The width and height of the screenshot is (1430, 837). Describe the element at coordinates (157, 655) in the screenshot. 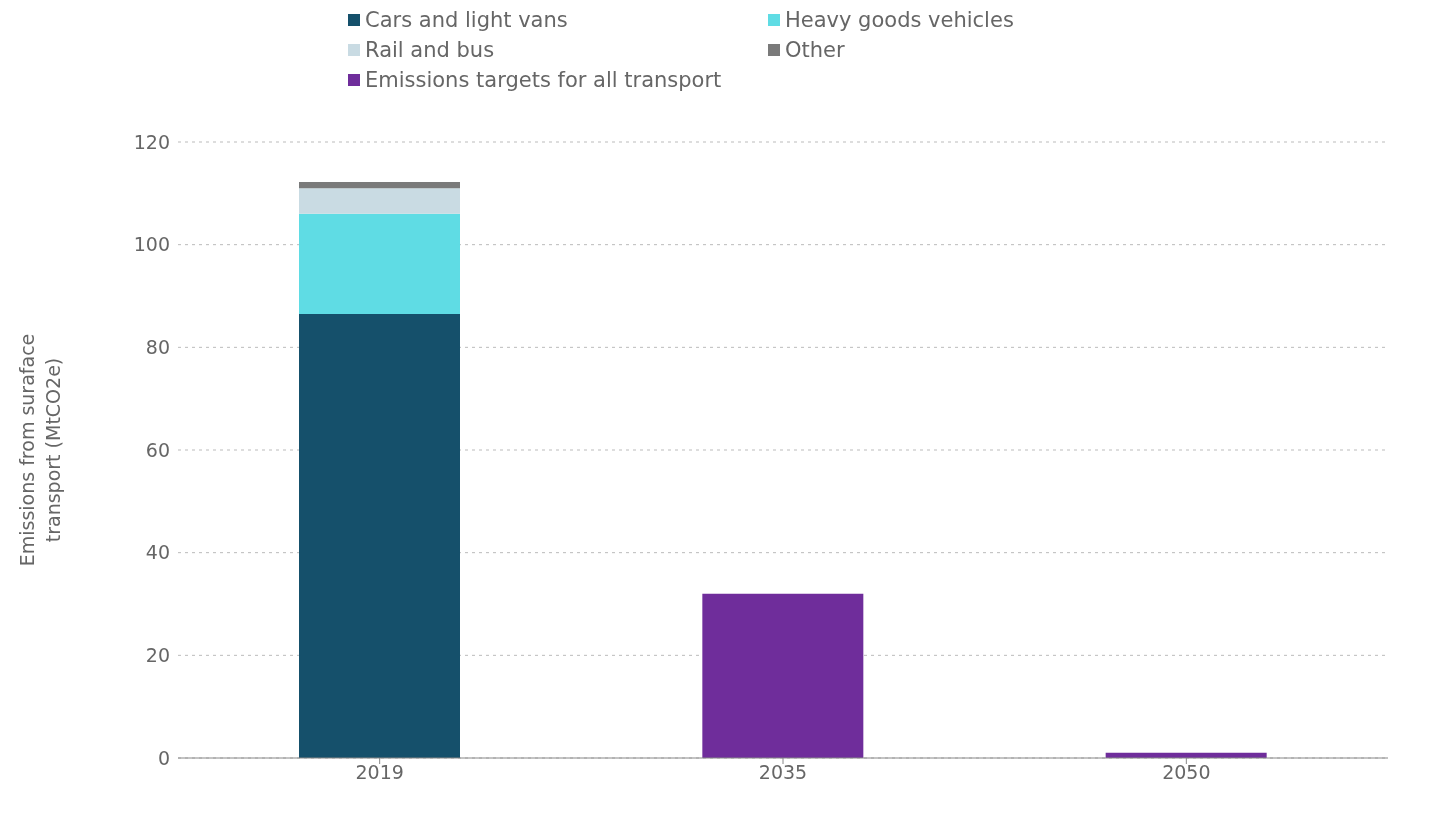

I see `y-tick-label: 20` at that location.